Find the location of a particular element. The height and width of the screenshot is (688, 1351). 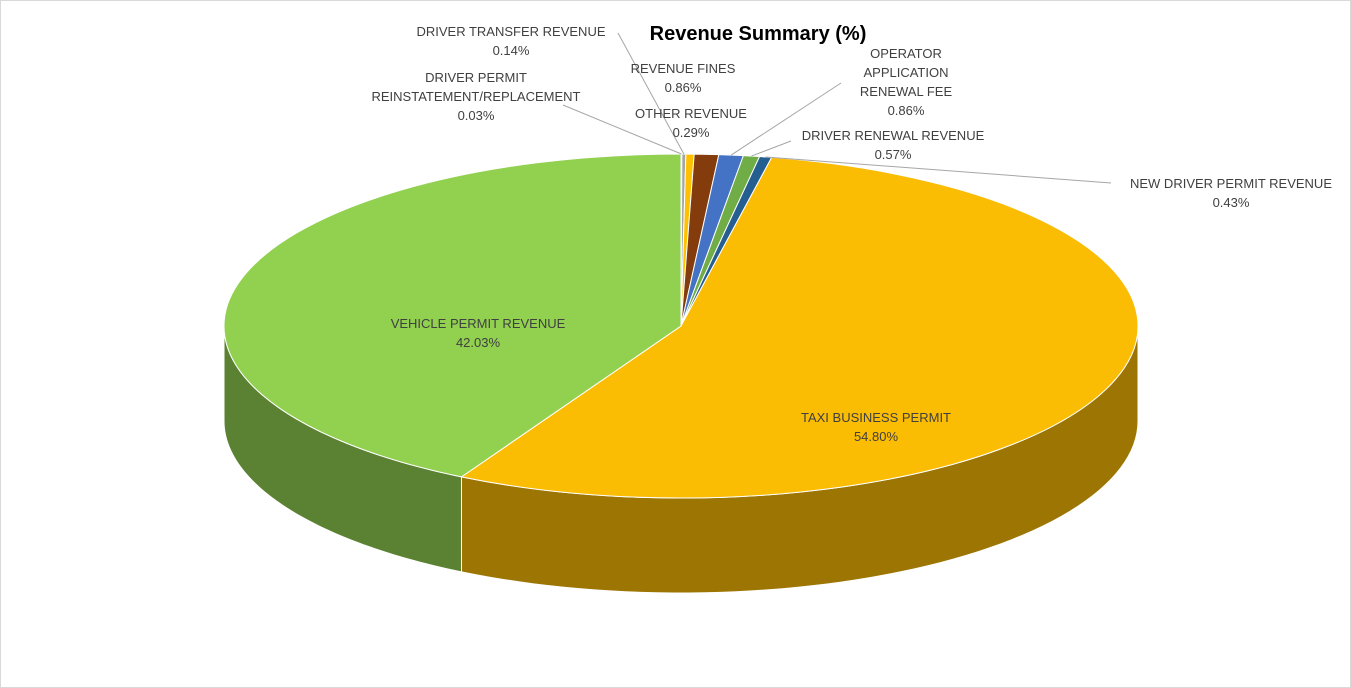

value-label: 0.43% is located at coordinates (1231, 202).